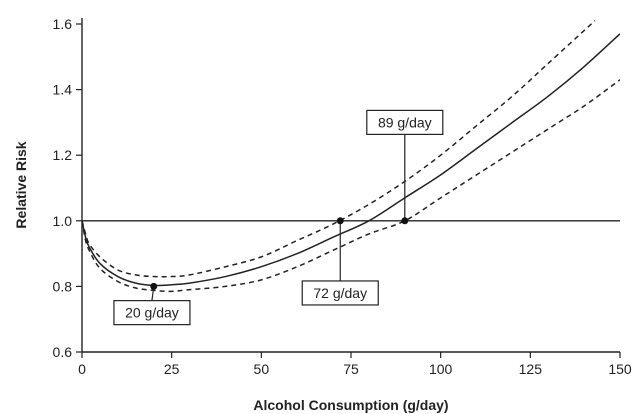 This screenshot has width=636, height=414. I want to click on x-tick-label: 25, so click(172, 369).